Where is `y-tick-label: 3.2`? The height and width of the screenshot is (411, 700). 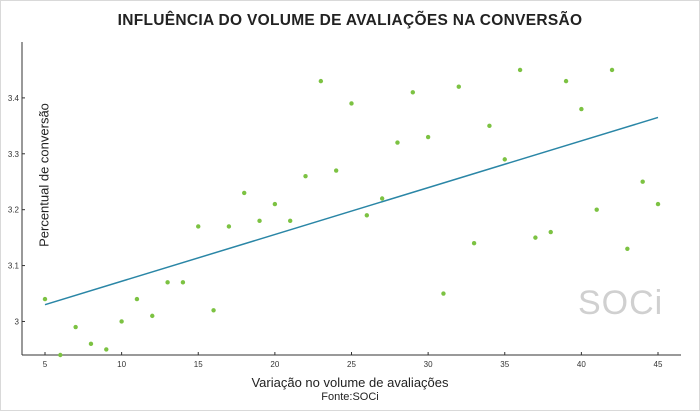
y-tick-label: 3.2 is located at coordinates (14, 210).